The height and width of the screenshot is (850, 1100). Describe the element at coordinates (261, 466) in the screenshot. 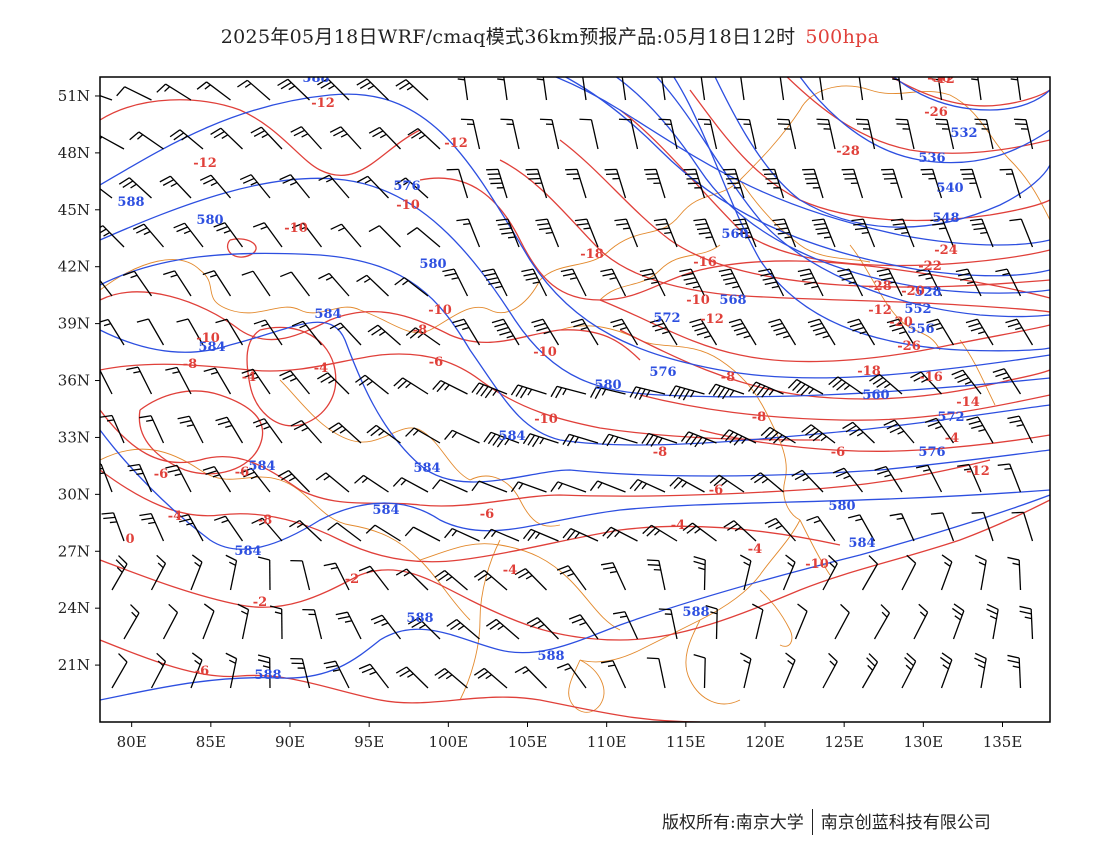

I see `height-contour-label: 584` at that location.